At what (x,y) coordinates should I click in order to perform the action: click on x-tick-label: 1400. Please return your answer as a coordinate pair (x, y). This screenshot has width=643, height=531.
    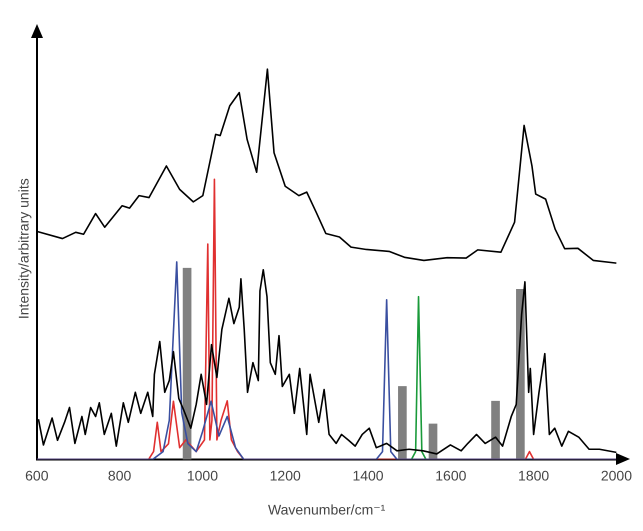
    Looking at the image, I should click on (368, 476).